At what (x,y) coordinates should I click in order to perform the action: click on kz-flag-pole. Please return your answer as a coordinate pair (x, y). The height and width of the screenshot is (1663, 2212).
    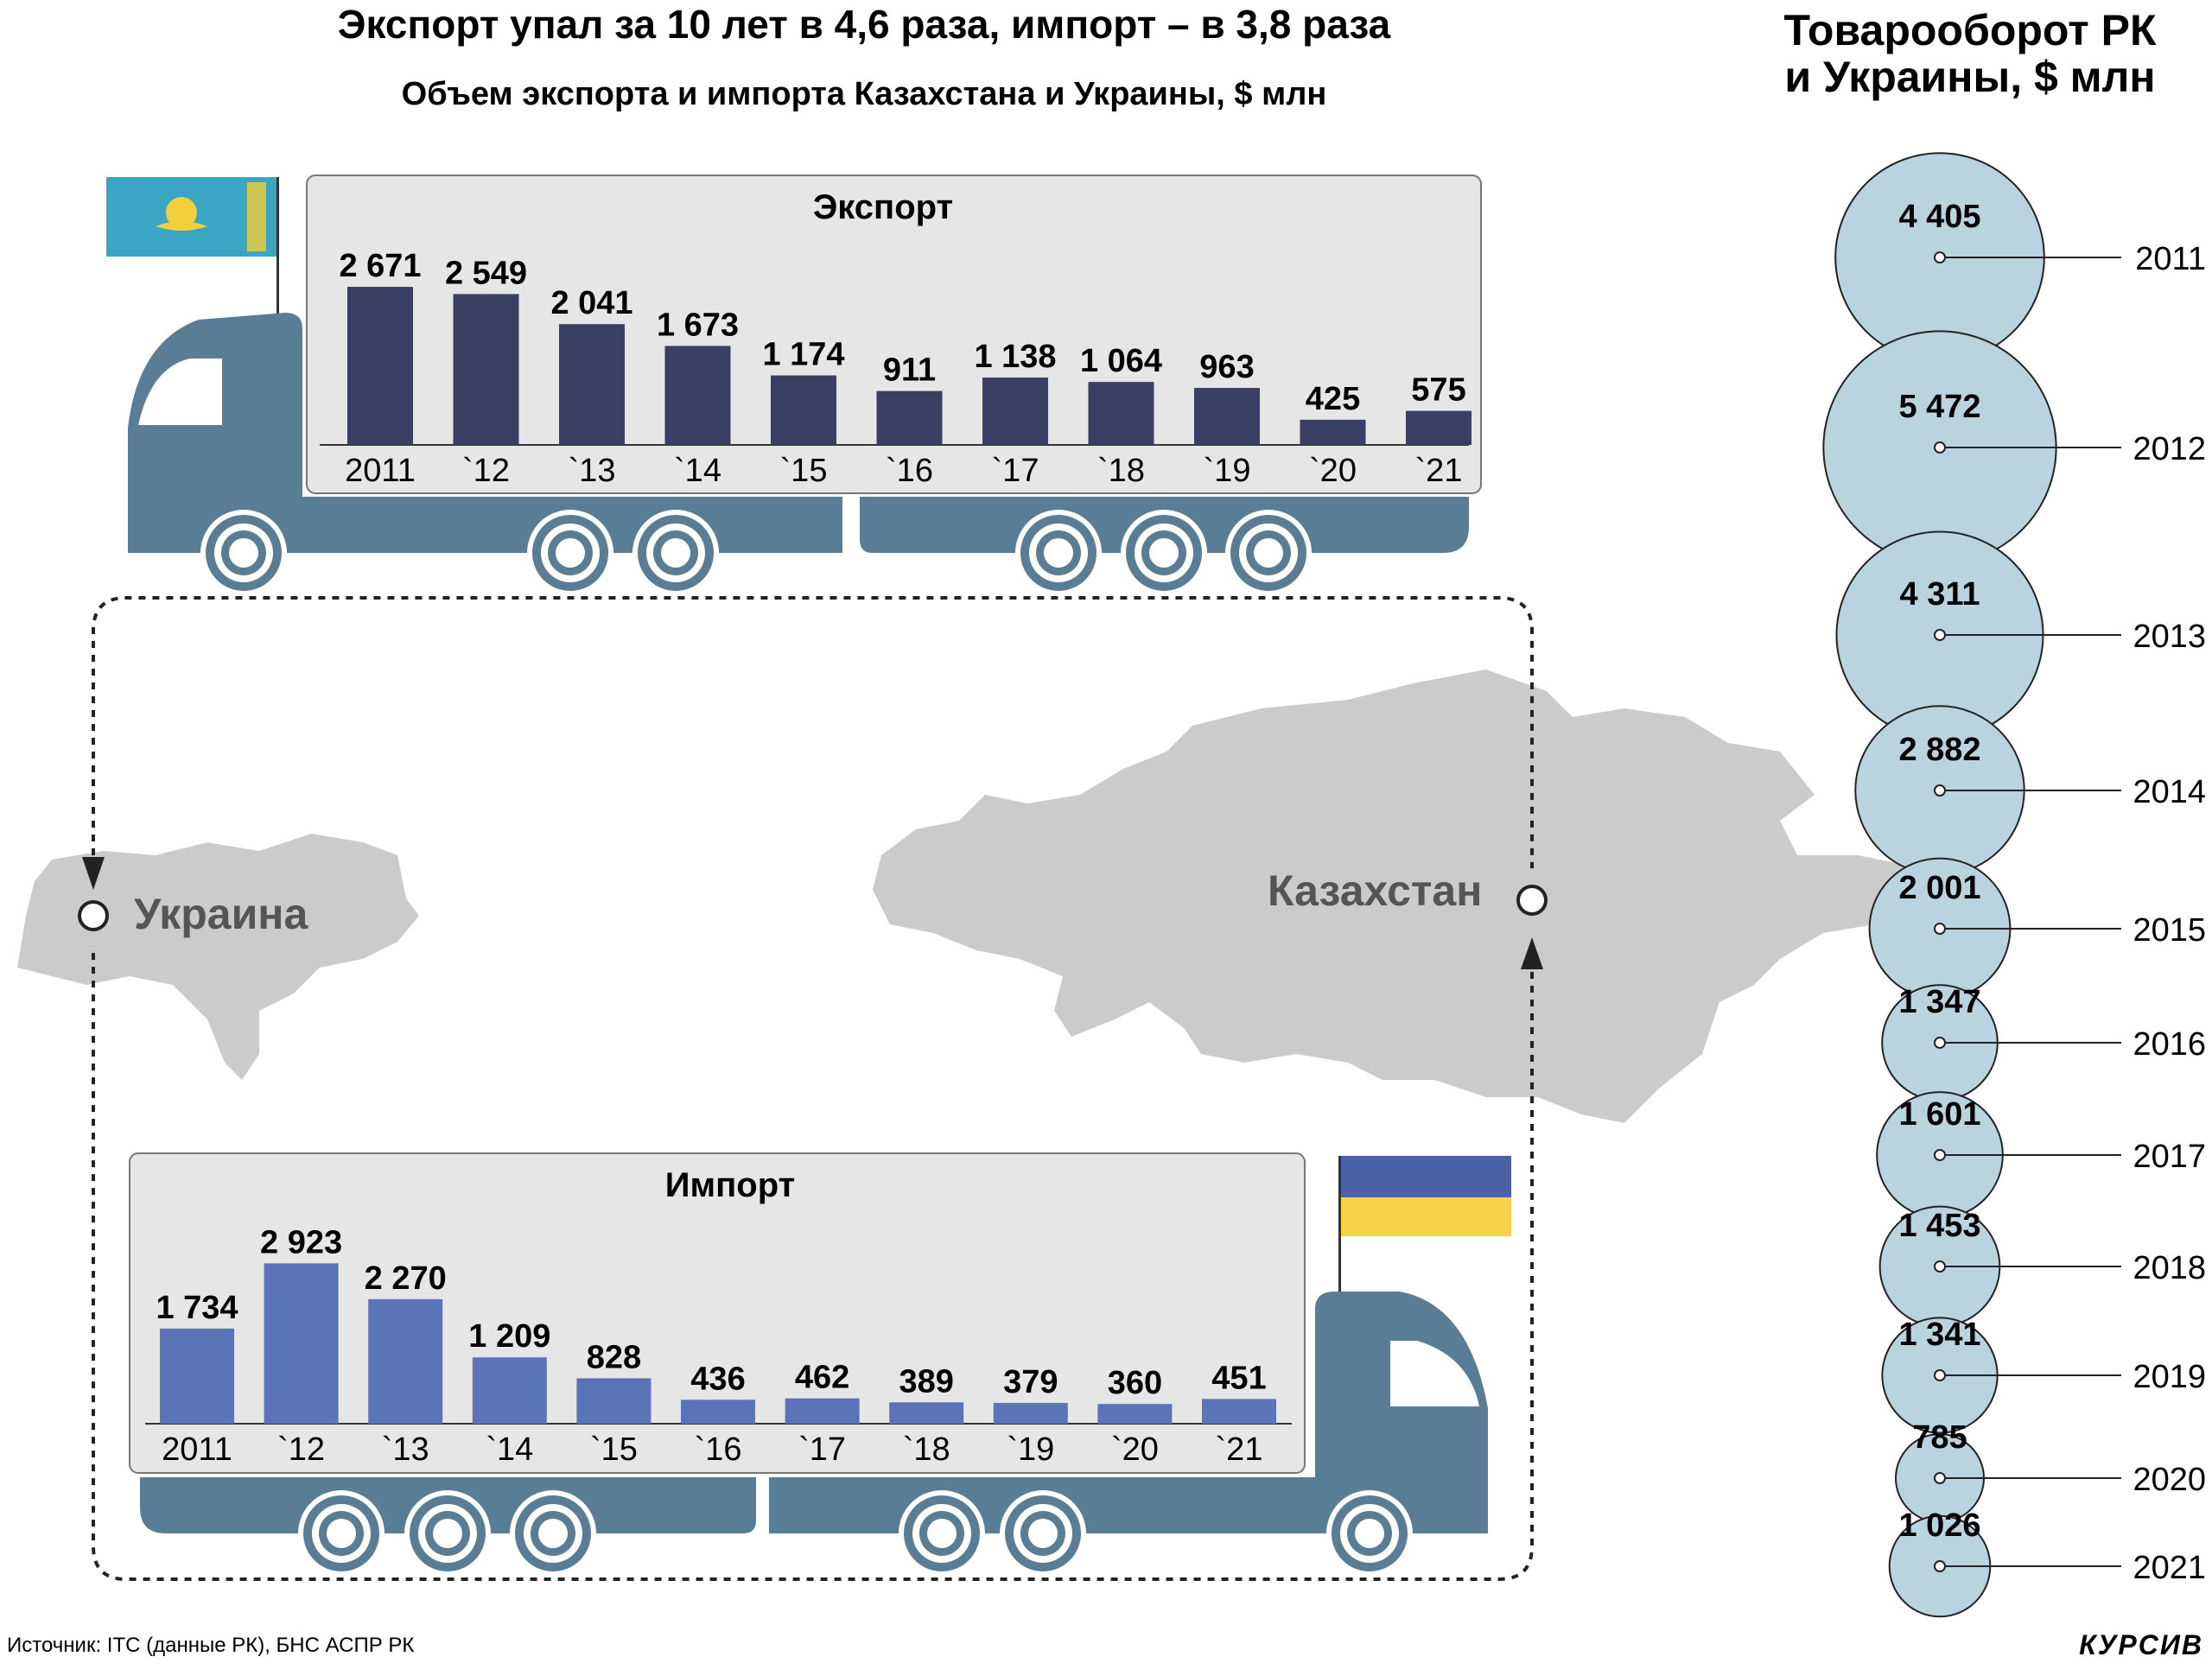
    Looking at the image, I should click on (277, 246).